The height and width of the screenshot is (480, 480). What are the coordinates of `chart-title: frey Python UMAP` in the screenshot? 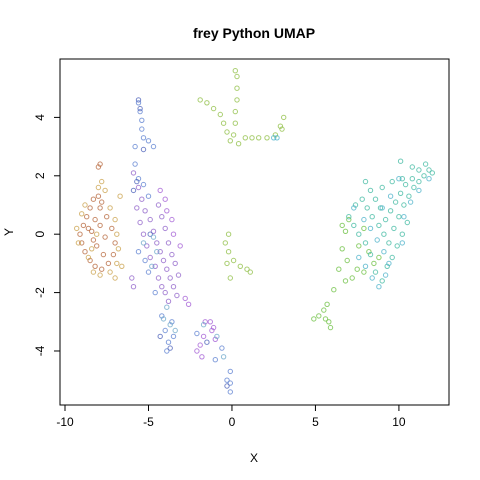 It's located at (254, 33).